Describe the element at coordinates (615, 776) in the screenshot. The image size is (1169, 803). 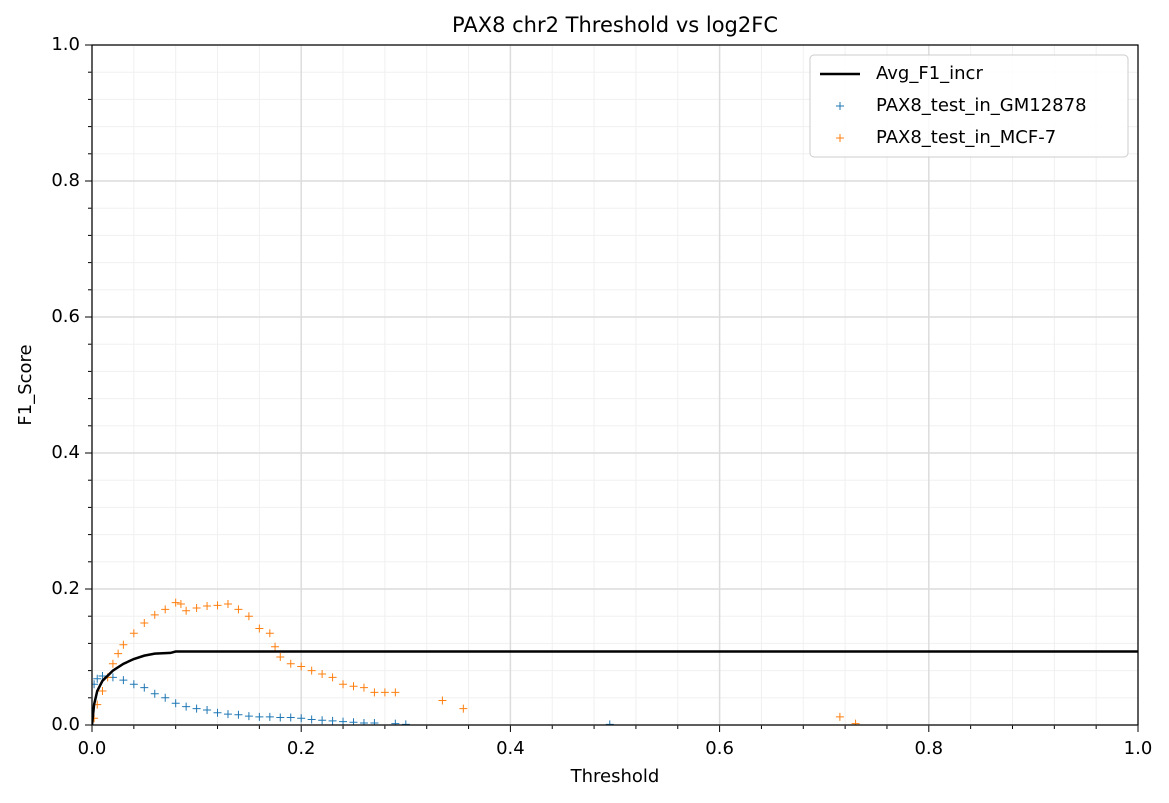
I see `x-axis-label: Threshold` at that location.